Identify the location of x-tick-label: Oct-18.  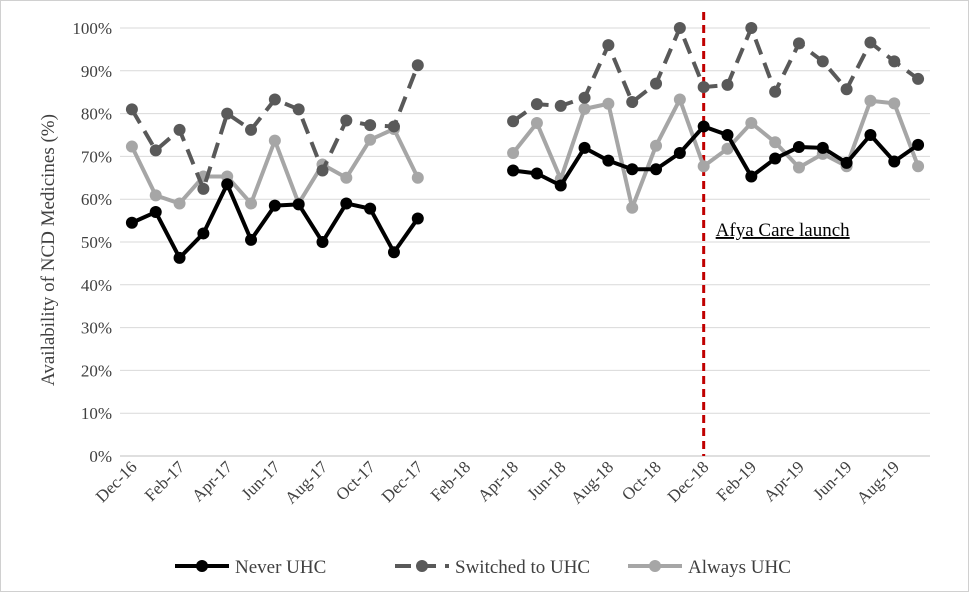
(641, 480).